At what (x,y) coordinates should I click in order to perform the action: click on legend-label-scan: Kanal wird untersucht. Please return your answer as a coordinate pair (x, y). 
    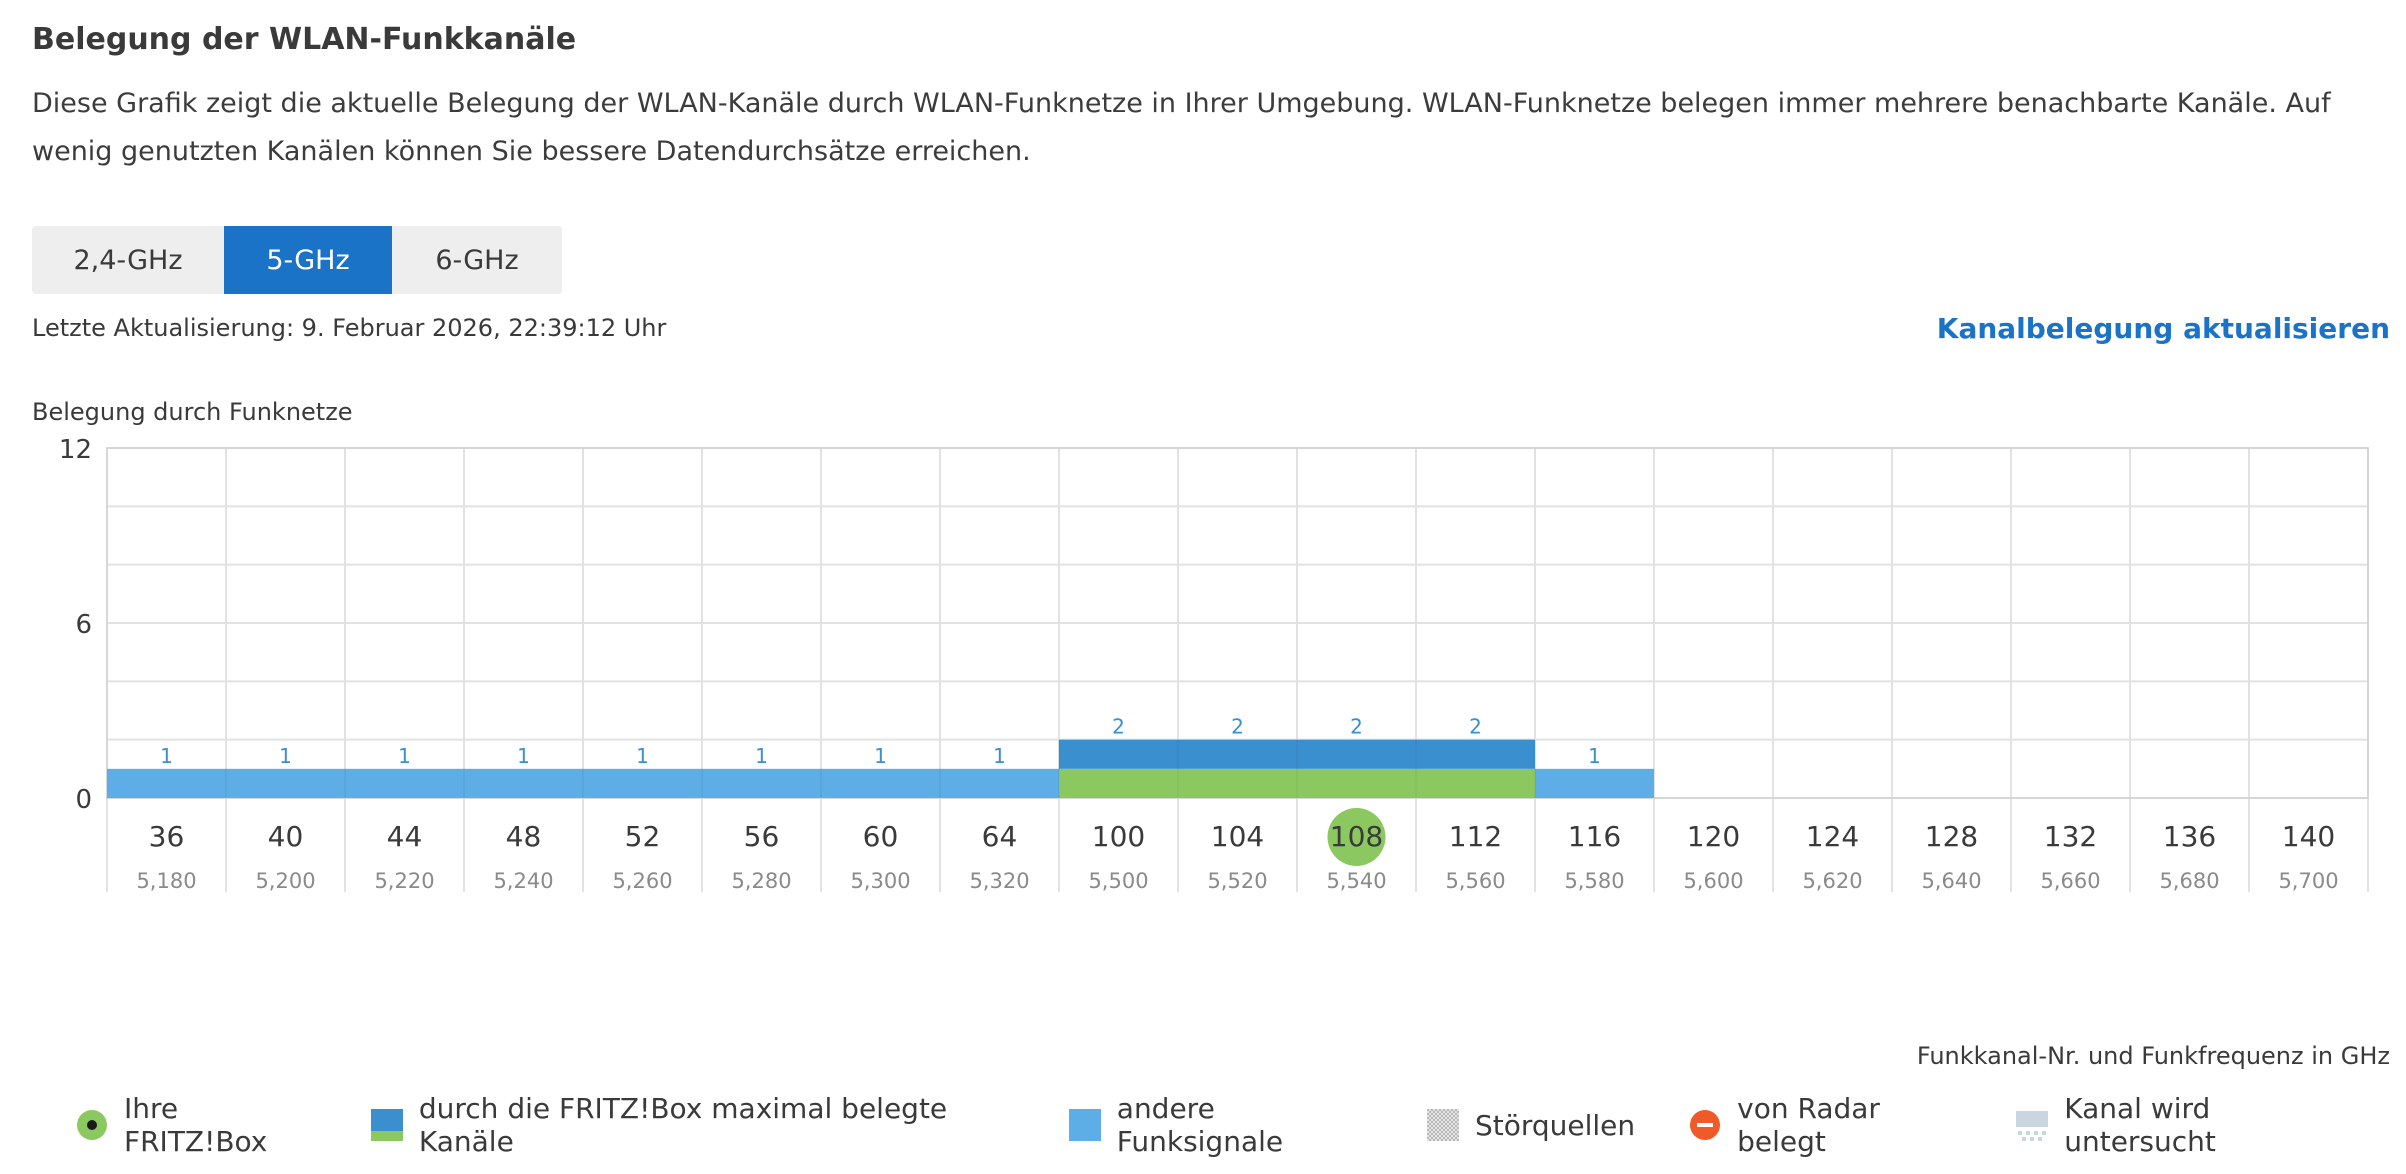
    Looking at the image, I should click on (2140, 1125).